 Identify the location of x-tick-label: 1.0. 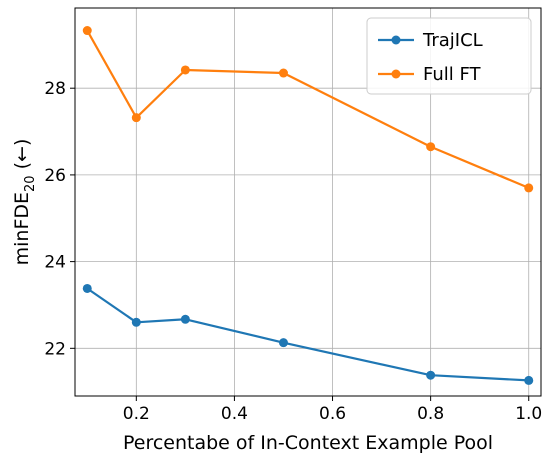
(528, 414).